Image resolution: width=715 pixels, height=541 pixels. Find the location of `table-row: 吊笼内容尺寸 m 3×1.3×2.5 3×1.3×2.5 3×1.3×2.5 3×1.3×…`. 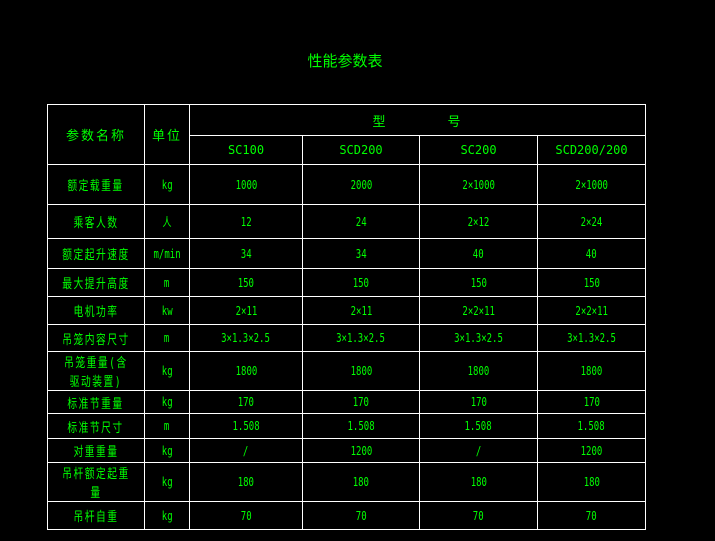

table-row: 吊笼内容尺寸 m 3×1.3×2.5 3×1.3×2.5 3×1.3×2.5 3×1.3×… is located at coordinates (346, 338).